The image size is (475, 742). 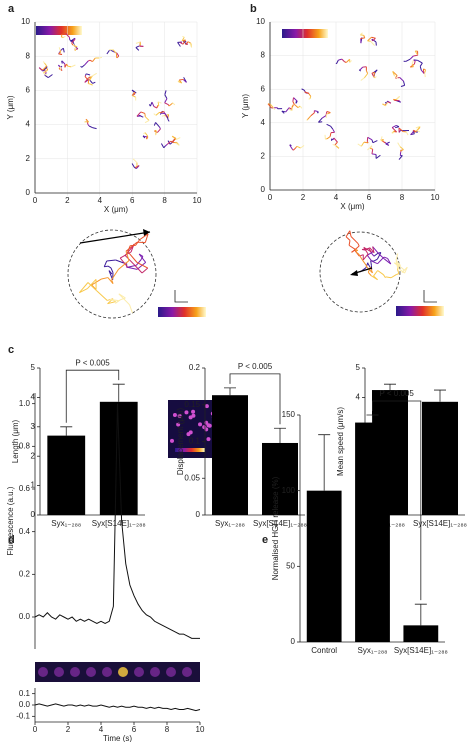 What do you see at coordinates (10, 107) in the screenshot?
I see `y-axis-label: Y (μm)` at bounding box center [10, 107].